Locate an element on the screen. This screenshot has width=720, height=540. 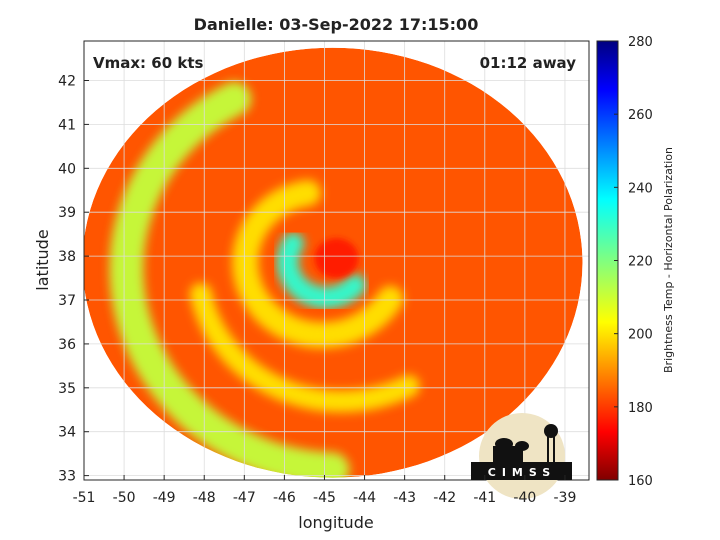
time-offset-annotation: 01:12 away is located at coordinates (528, 63).